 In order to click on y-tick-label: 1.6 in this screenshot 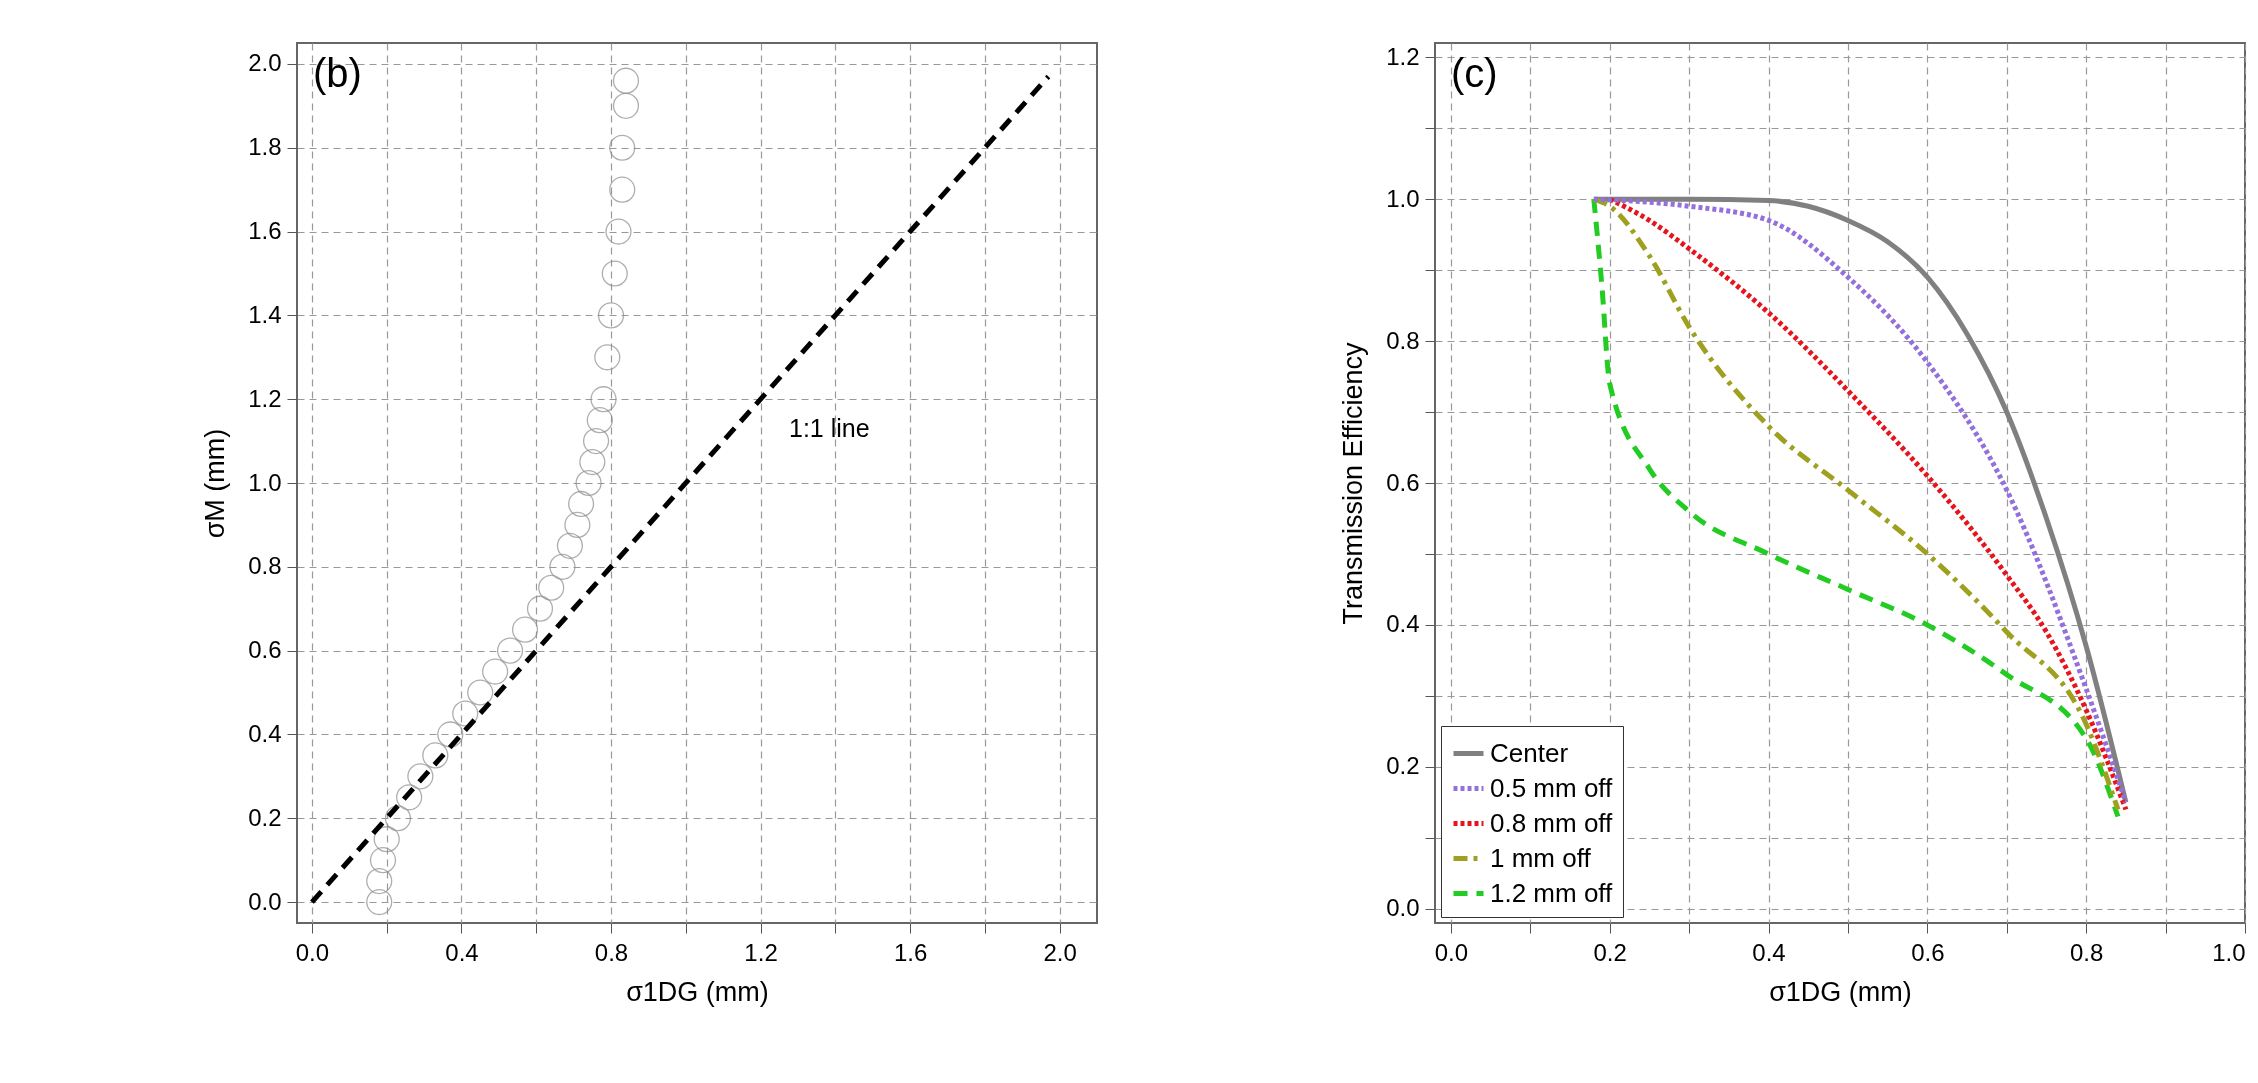, I will do `click(265, 231)`.